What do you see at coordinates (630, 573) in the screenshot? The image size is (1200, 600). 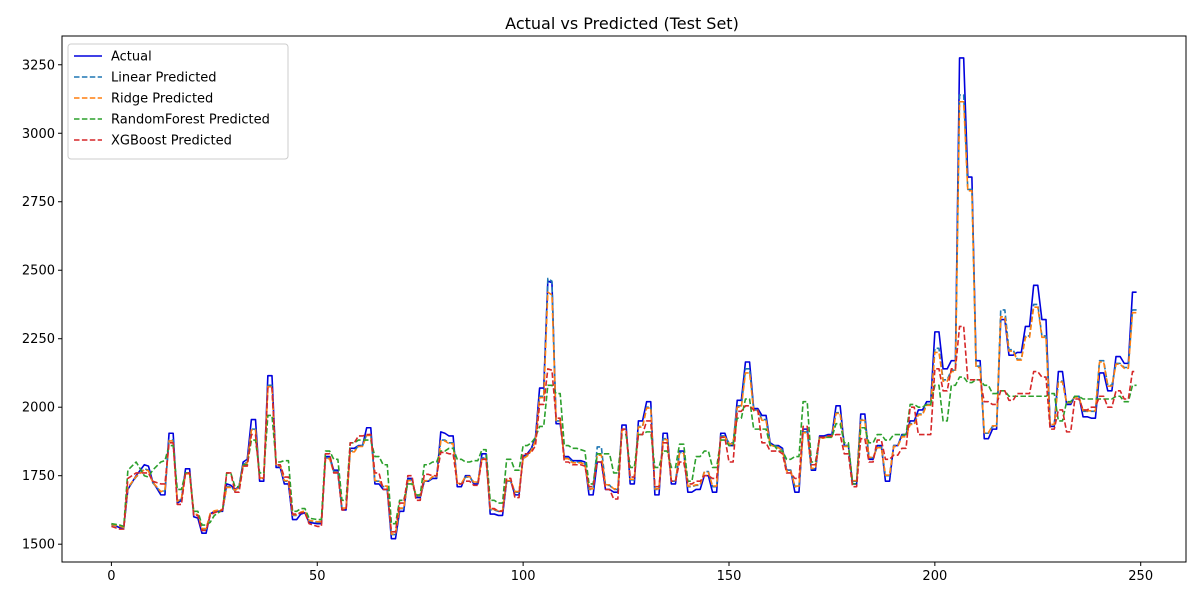 I see `x-axis: 0 50 100 150 200 250` at bounding box center [630, 573].